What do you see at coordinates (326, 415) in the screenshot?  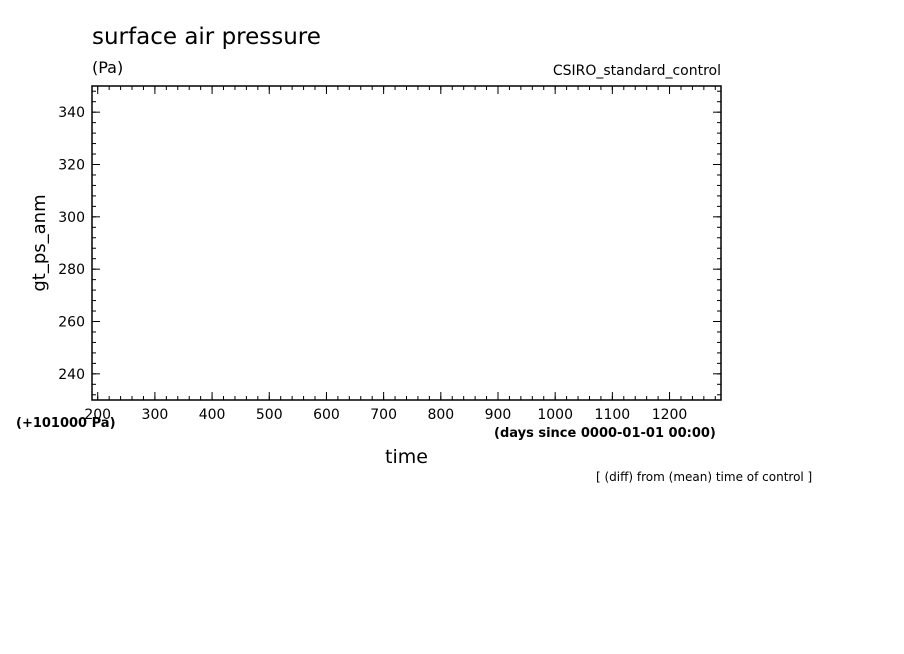 I see `x-tick-label: 600` at bounding box center [326, 415].